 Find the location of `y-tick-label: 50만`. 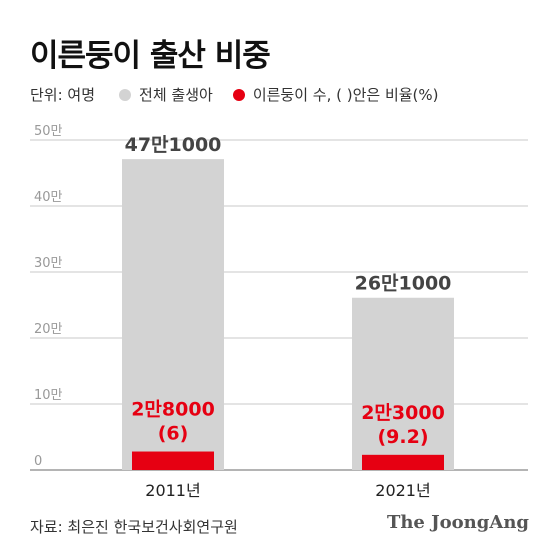

y-tick-label: 50만 is located at coordinates (48, 131).